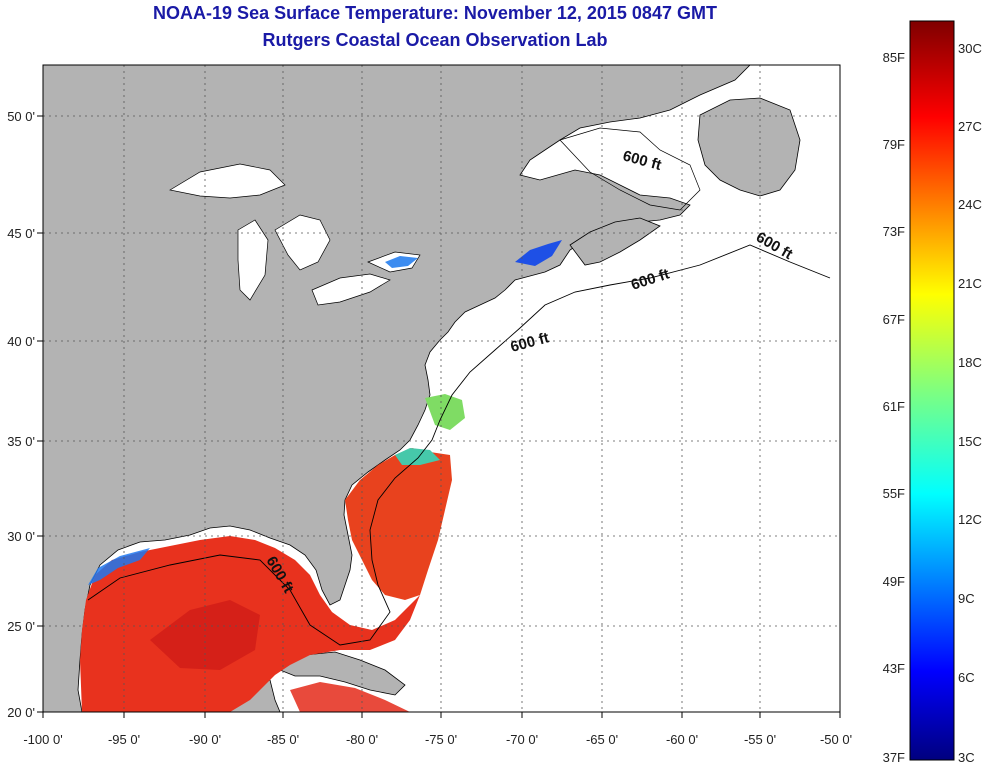 The width and height of the screenshot is (984, 770). Describe the element at coordinates (970, 403) in the screenshot. I see `colorbar-celsius-labels: 30C 27C 24C 21C 18C 15C 12C 9C 6C 3C` at that location.